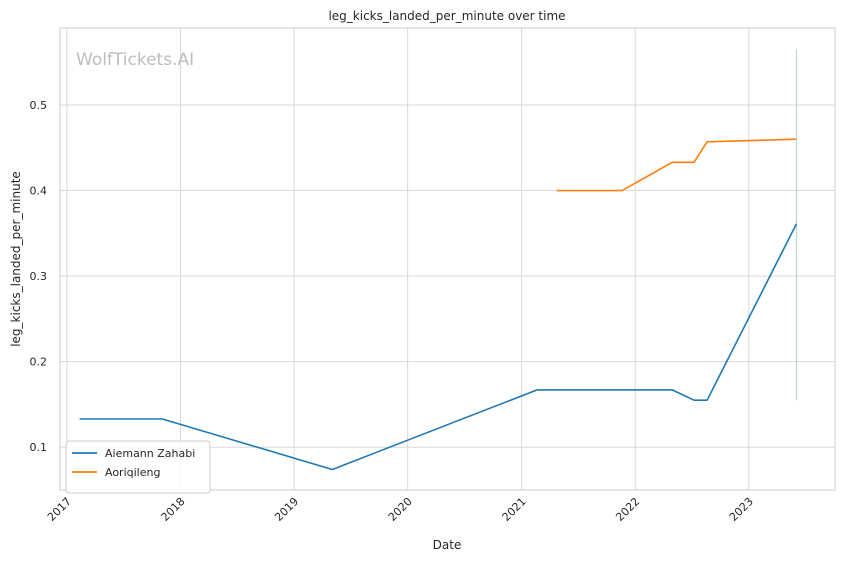 The image size is (844, 561). Describe the element at coordinates (39, 362) in the screenshot. I see `y-tick-label: 0.2` at that location.